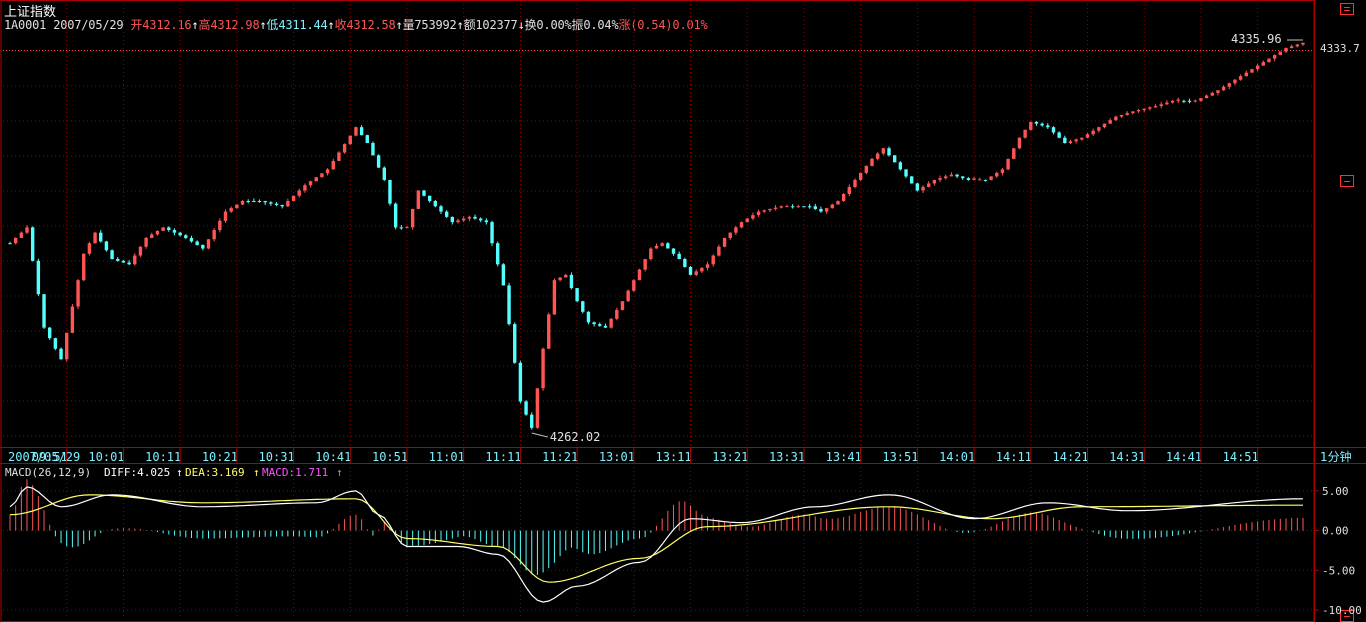 The image size is (1366, 622). Describe the element at coordinates (179, 472) in the screenshot. I see `diff-arrow: ↑` at that location.